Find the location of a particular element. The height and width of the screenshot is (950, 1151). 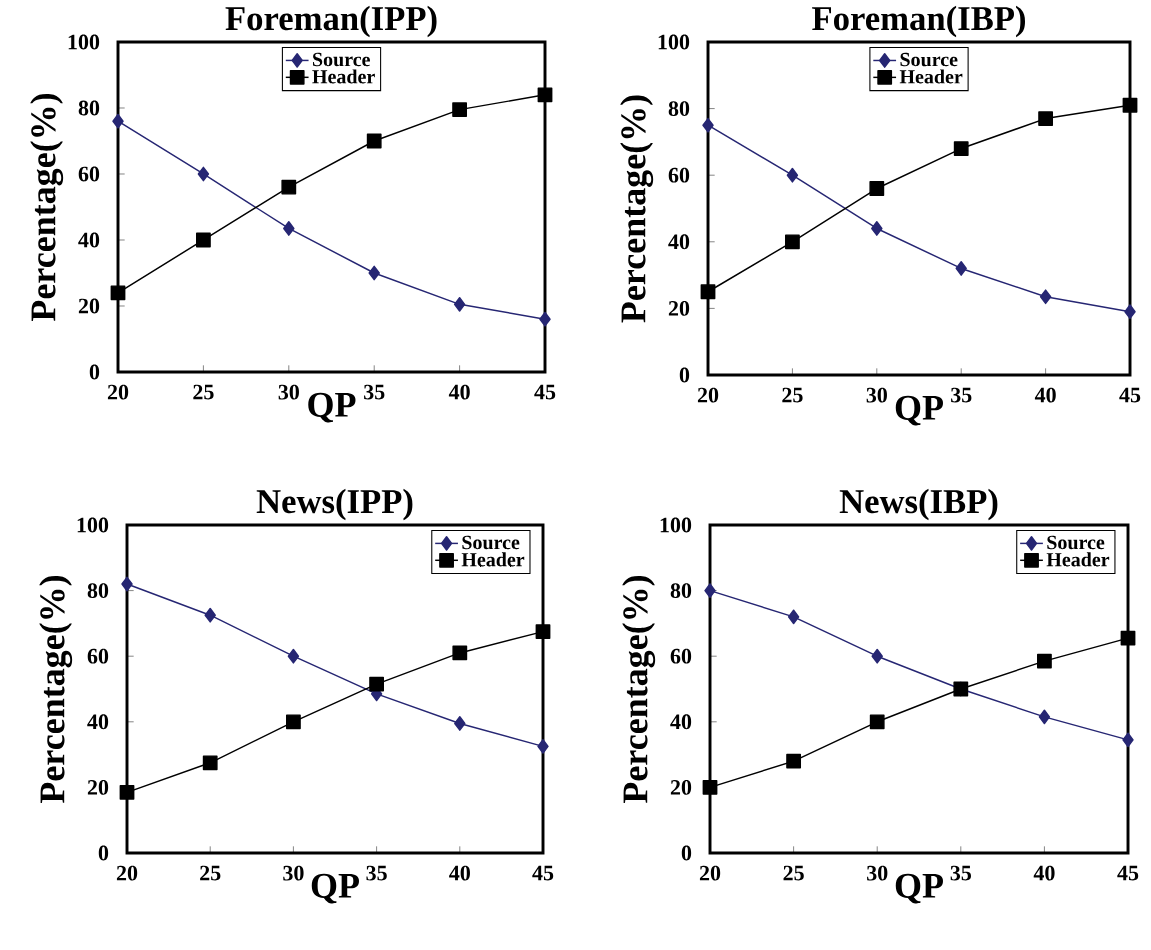

chart-title: Foreman(IPP) is located at coordinates (331, 21).